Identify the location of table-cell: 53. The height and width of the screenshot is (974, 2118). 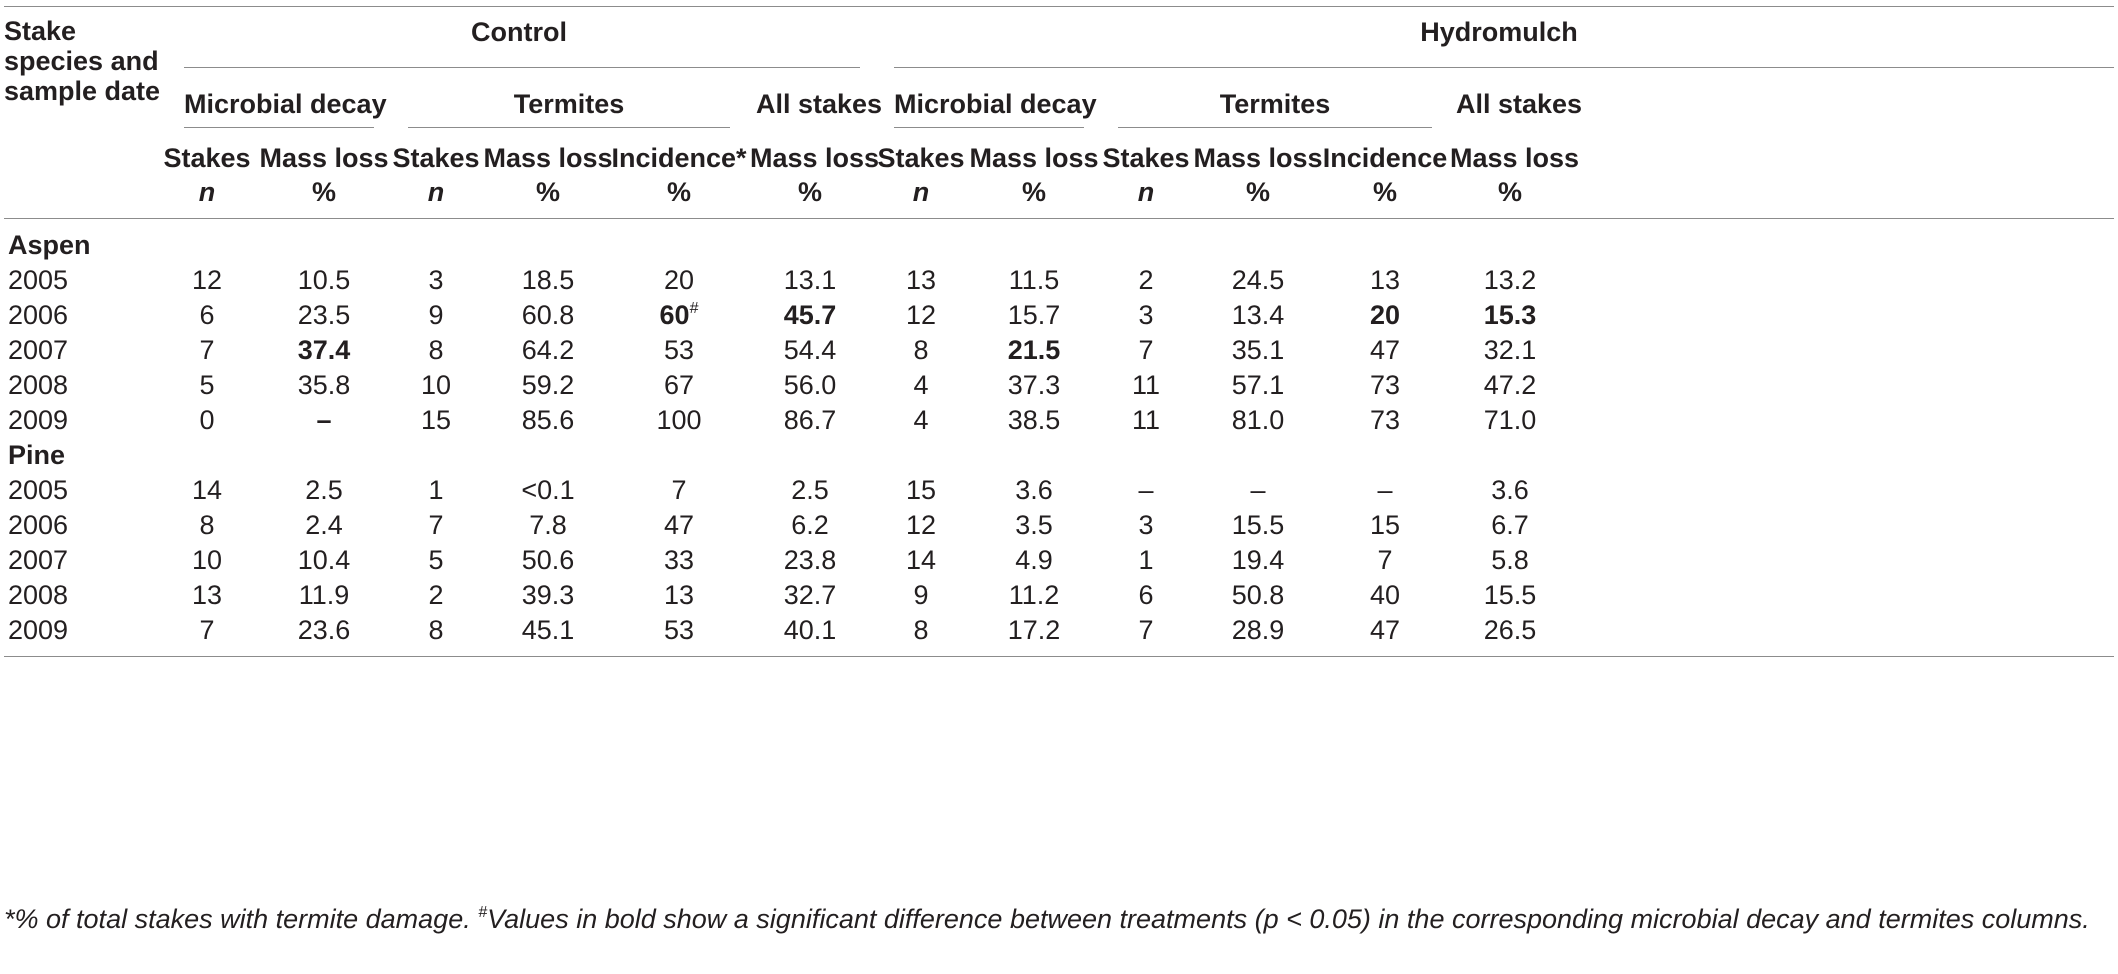
(679, 350).